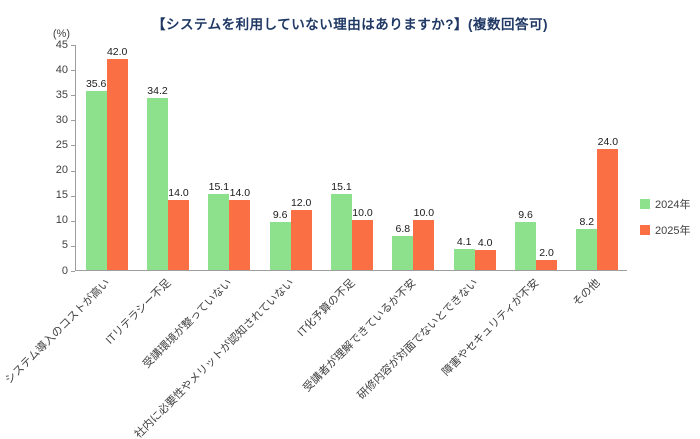  What do you see at coordinates (61, 220) in the screenshot?
I see `y-axis-tick-label: 10` at bounding box center [61, 220].